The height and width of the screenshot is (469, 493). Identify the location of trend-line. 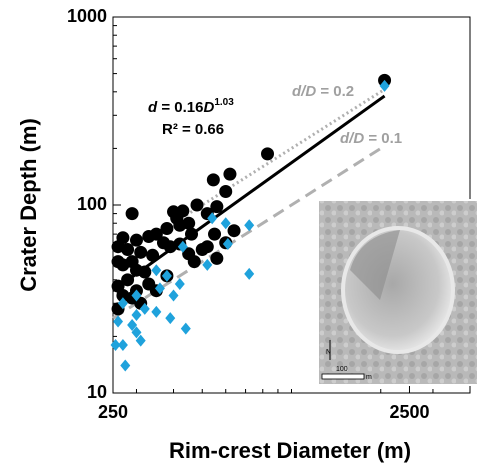
(279, 156).